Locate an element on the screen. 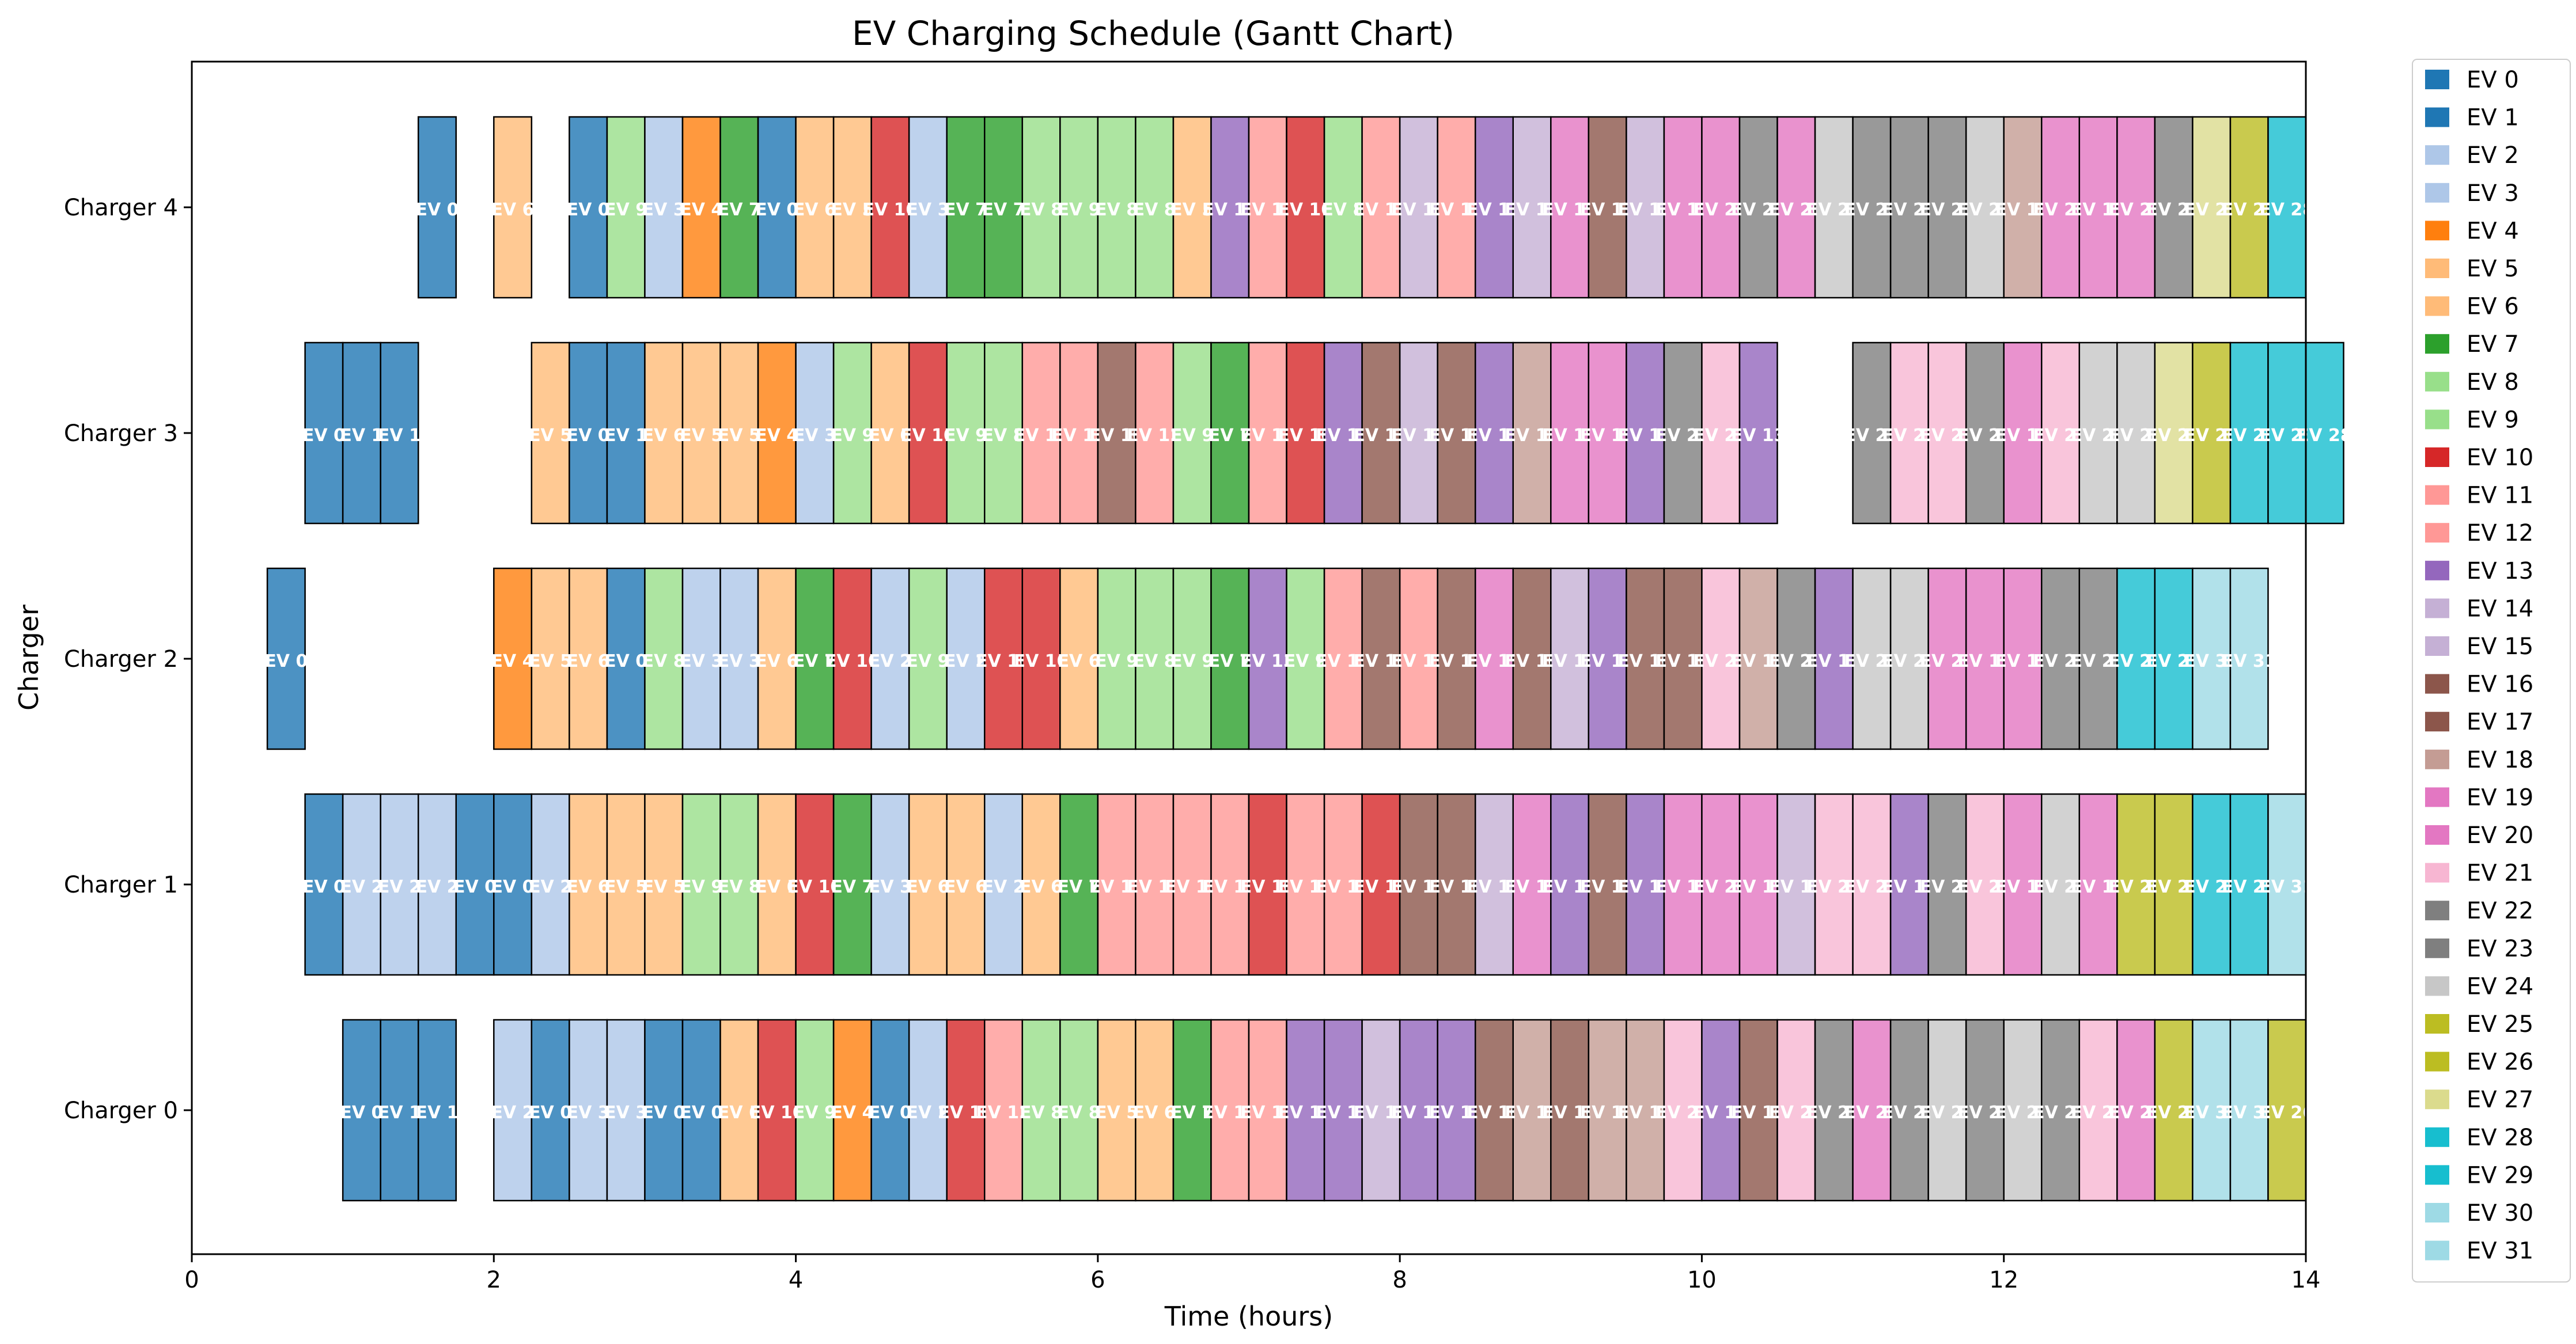  x-tick-label: 4 is located at coordinates (796, 1280).